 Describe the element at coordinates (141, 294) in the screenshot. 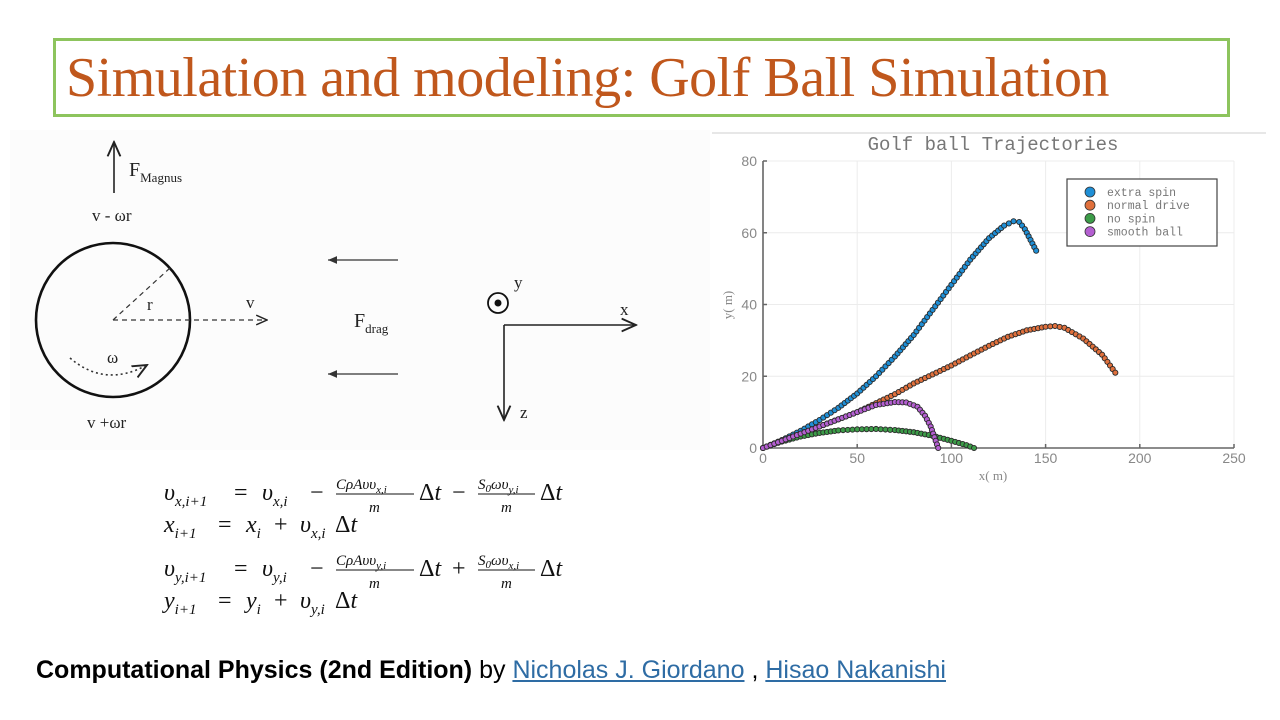

I see `radius-line` at that location.